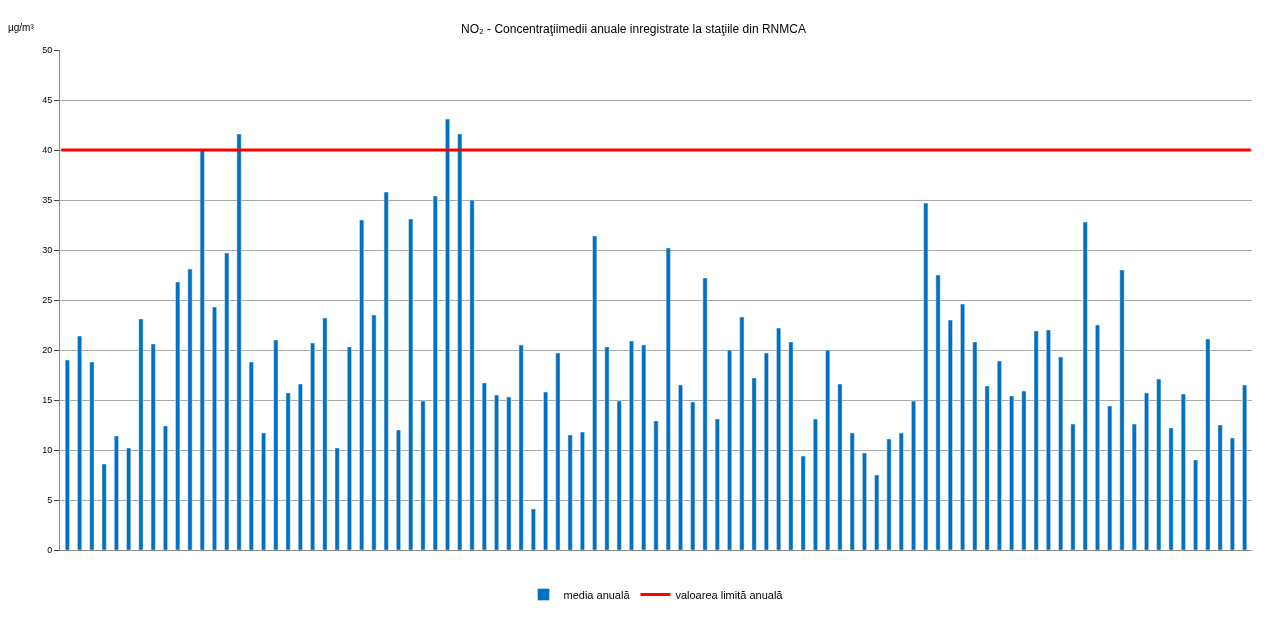  I want to click on y-tick-label: 10, so click(47, 450).